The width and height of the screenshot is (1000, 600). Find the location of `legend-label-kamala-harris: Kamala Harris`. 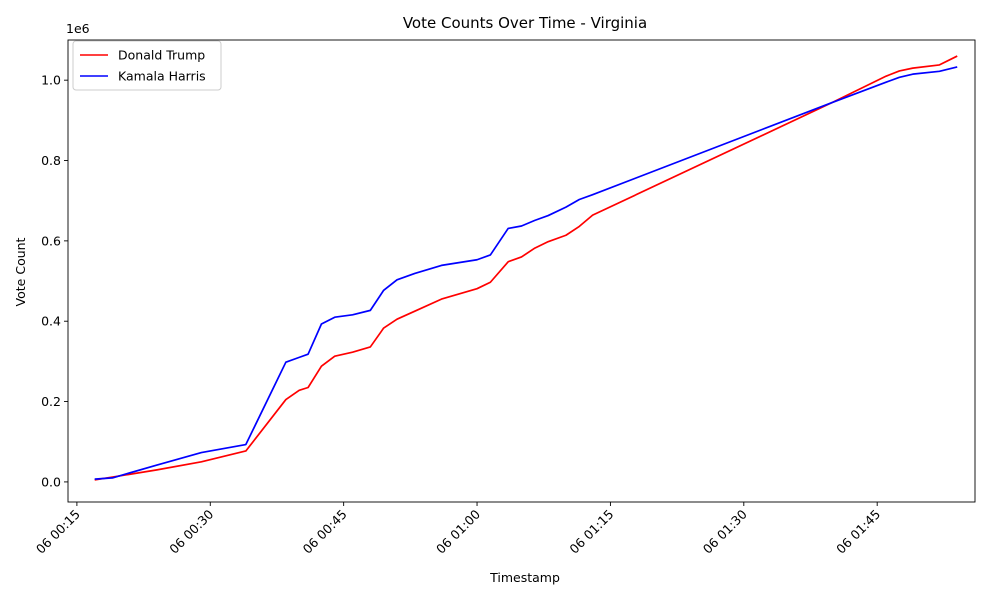

legend-label-kamala-harris: Kamala Harris is located at coordinates (162, 76).